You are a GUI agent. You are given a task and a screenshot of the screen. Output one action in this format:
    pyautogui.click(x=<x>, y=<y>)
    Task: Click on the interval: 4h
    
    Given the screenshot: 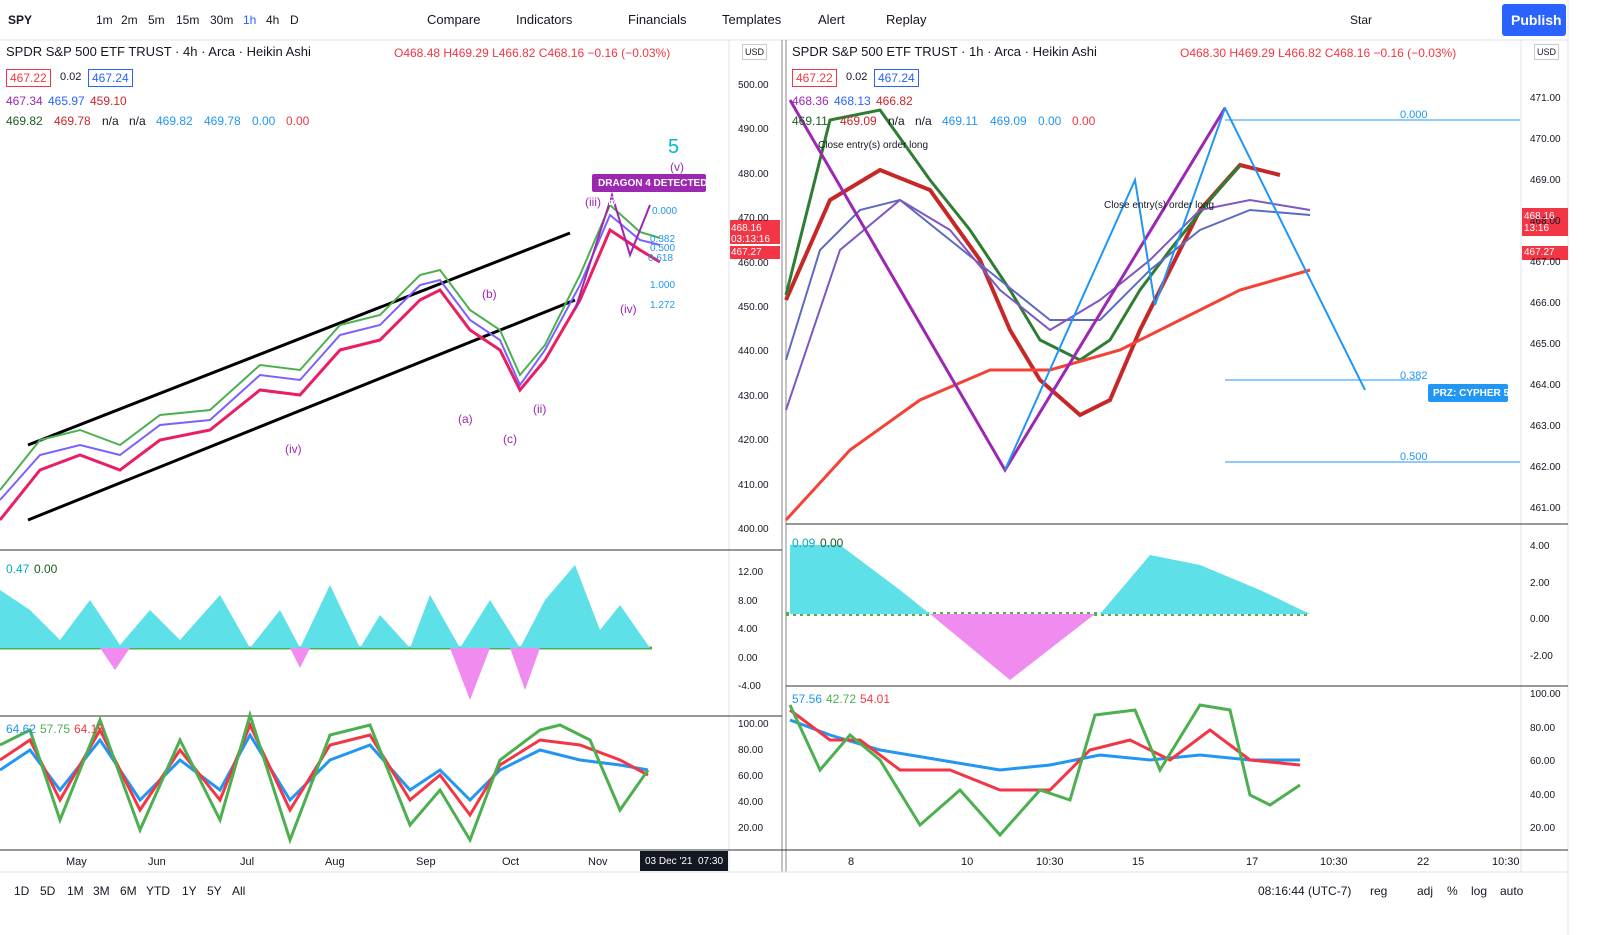 What is the action you would take?
    pyautogui.click(x=273, y=20)
    